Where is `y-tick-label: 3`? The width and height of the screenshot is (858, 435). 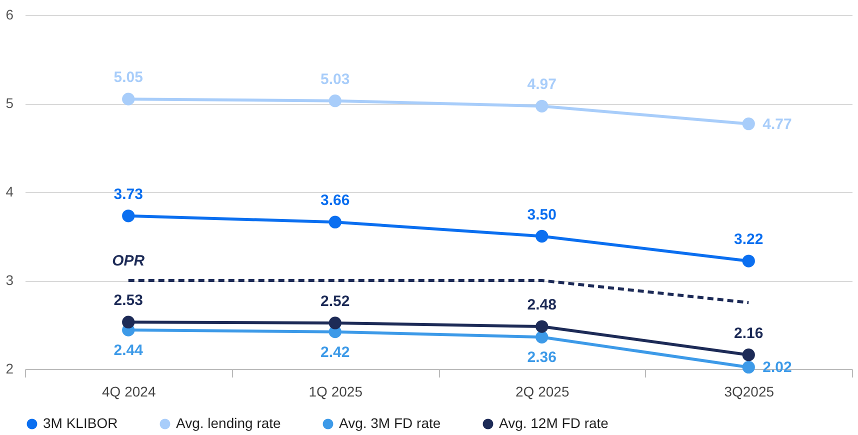
y-tick-label: 3 is located at coordinates (10, 280).